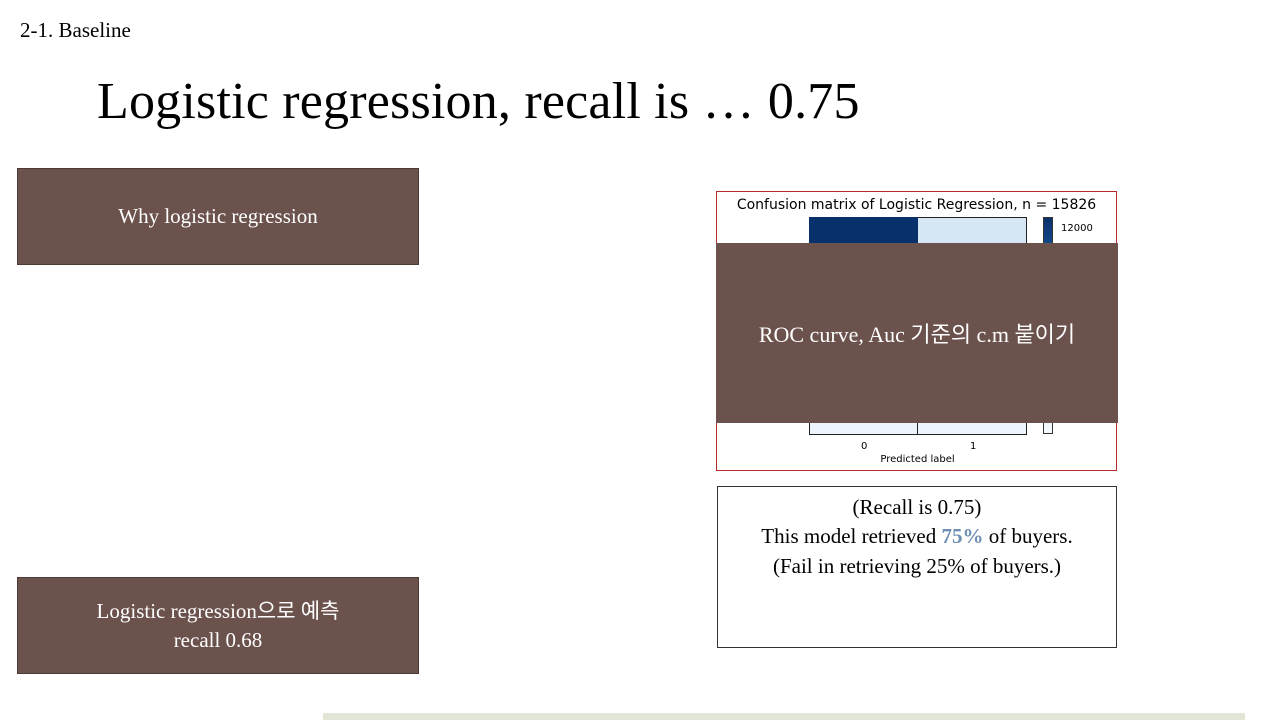  I want to click on cm-x-tick-1: 1, so click(973, 446).